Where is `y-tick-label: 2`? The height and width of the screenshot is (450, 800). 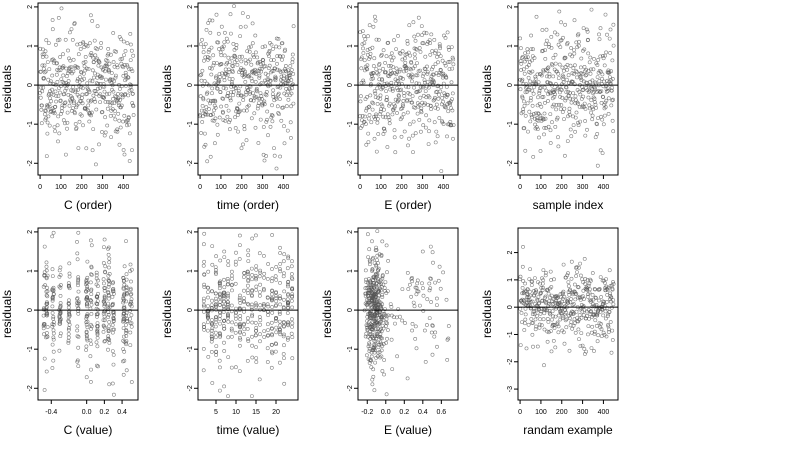
y-tick-label: 2 is located at coordinates (30, 7).